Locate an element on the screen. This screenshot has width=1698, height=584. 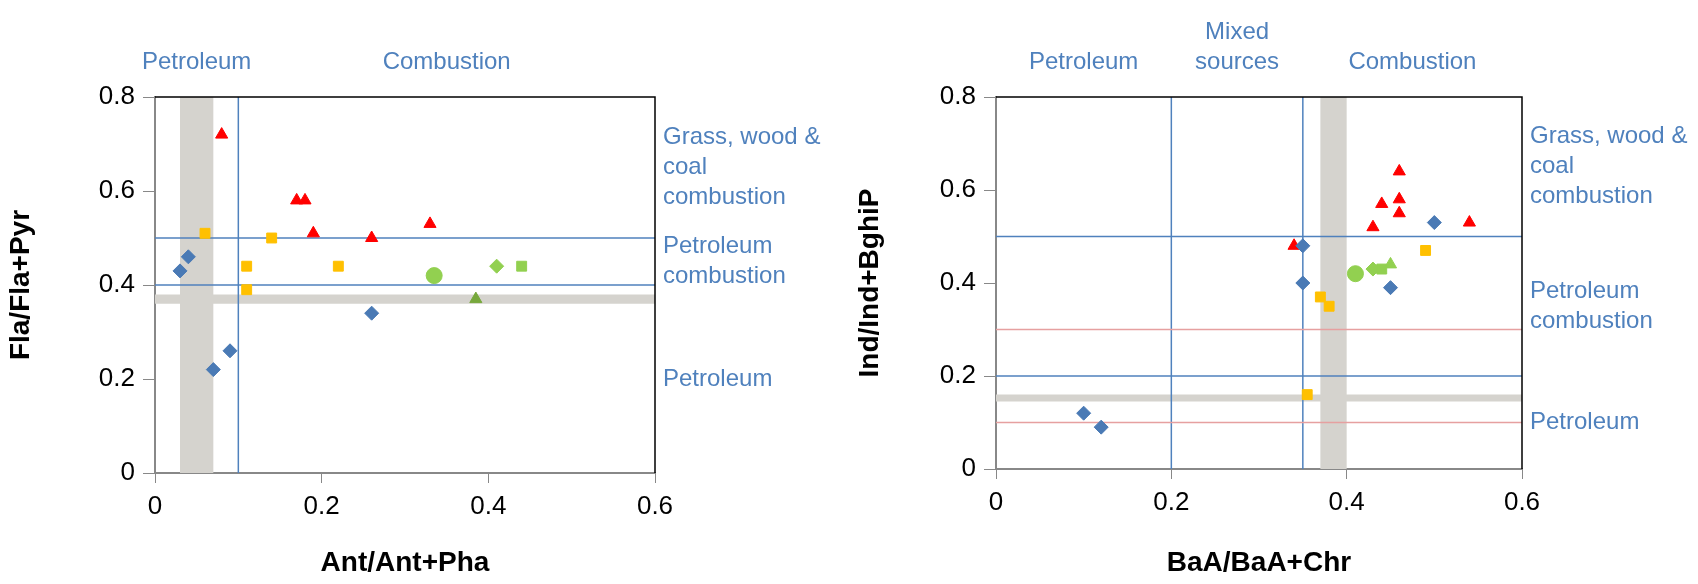
y-axis-title: Ind/Ind+BghiP is located at coordinates (868, 283).